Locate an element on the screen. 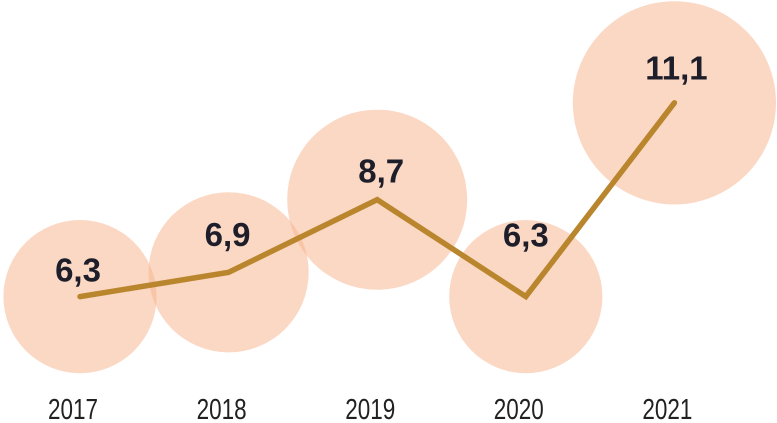 This screenshot has width=777, height=423. x-axis-label-group: 2017 2018 2019 2020 2021 is located at coordinates (370, 408).